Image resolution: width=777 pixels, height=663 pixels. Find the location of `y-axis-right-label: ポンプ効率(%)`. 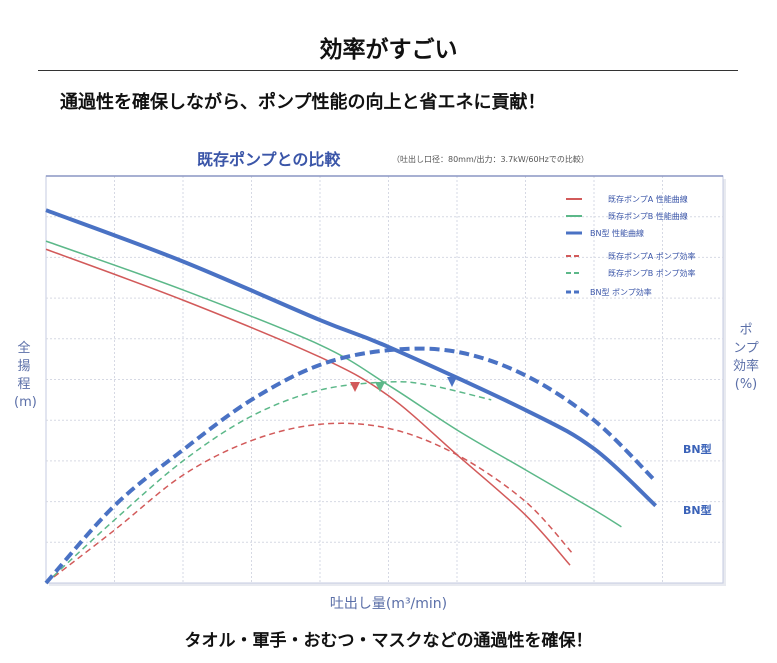

y-axis-right-label: ポンプ効率(%) is located at coordinates (746, 357).